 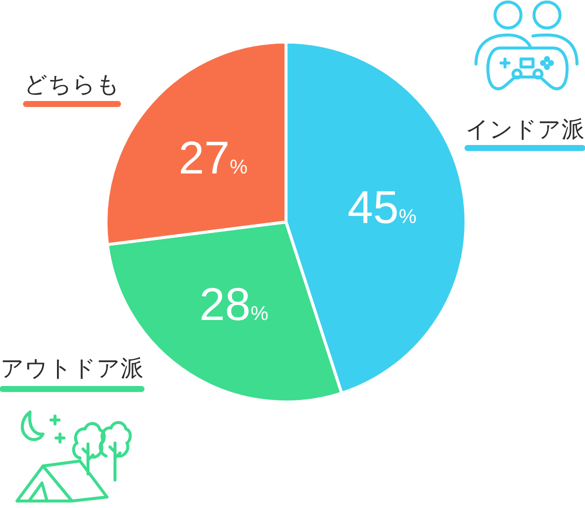 I want to click on slice-label: どちらも, so click(x=72, y=85).